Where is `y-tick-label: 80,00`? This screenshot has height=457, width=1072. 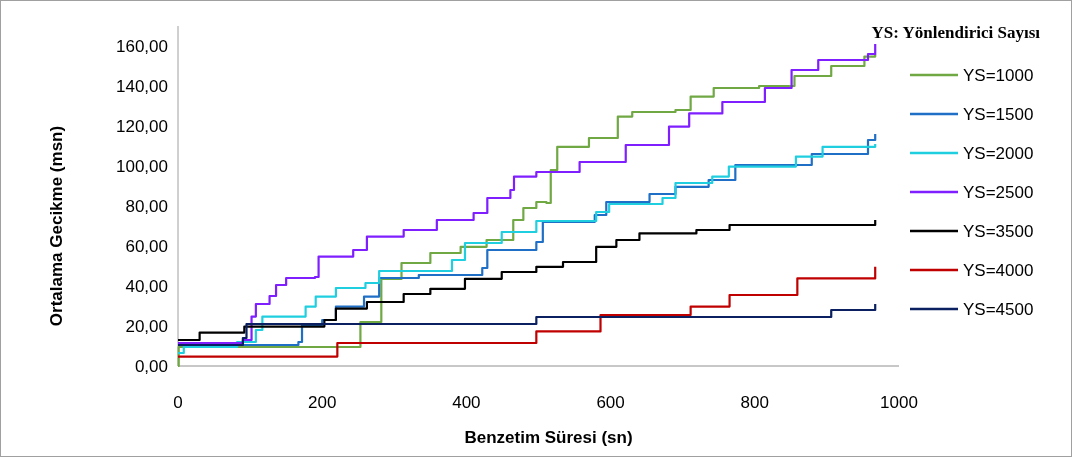
y-tick-label: 80,00 is located at coordinates (146, 206).